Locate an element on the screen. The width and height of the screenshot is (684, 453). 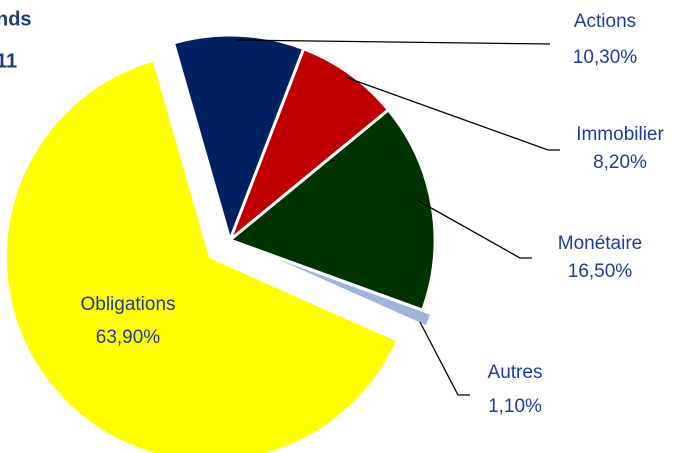
slice-value: 1,10% is located at coordinates (515, 406).